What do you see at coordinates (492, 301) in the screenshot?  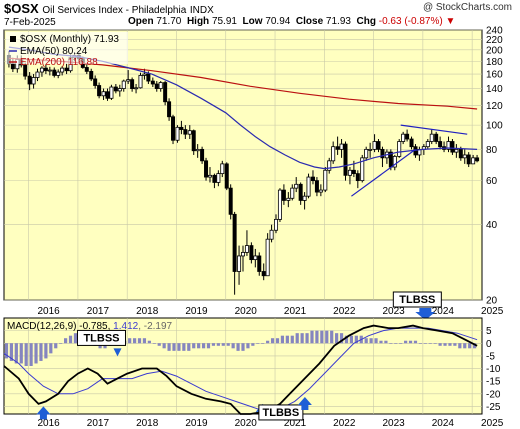 I see `price-tick-label: 20` at bounding box center [492, 301].